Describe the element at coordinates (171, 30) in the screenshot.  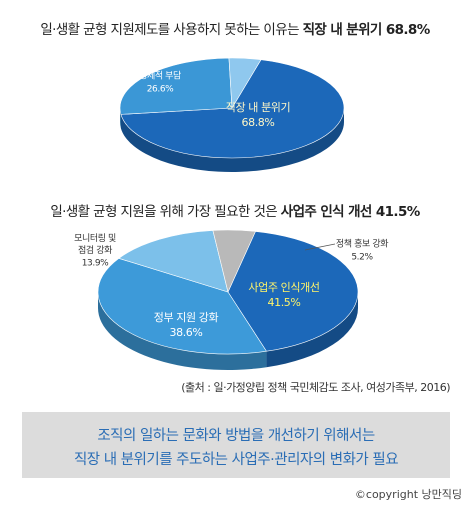
I see `title-text: 일·생활 균형 지원제도를 사용하지 못하는 이유는` at that location.